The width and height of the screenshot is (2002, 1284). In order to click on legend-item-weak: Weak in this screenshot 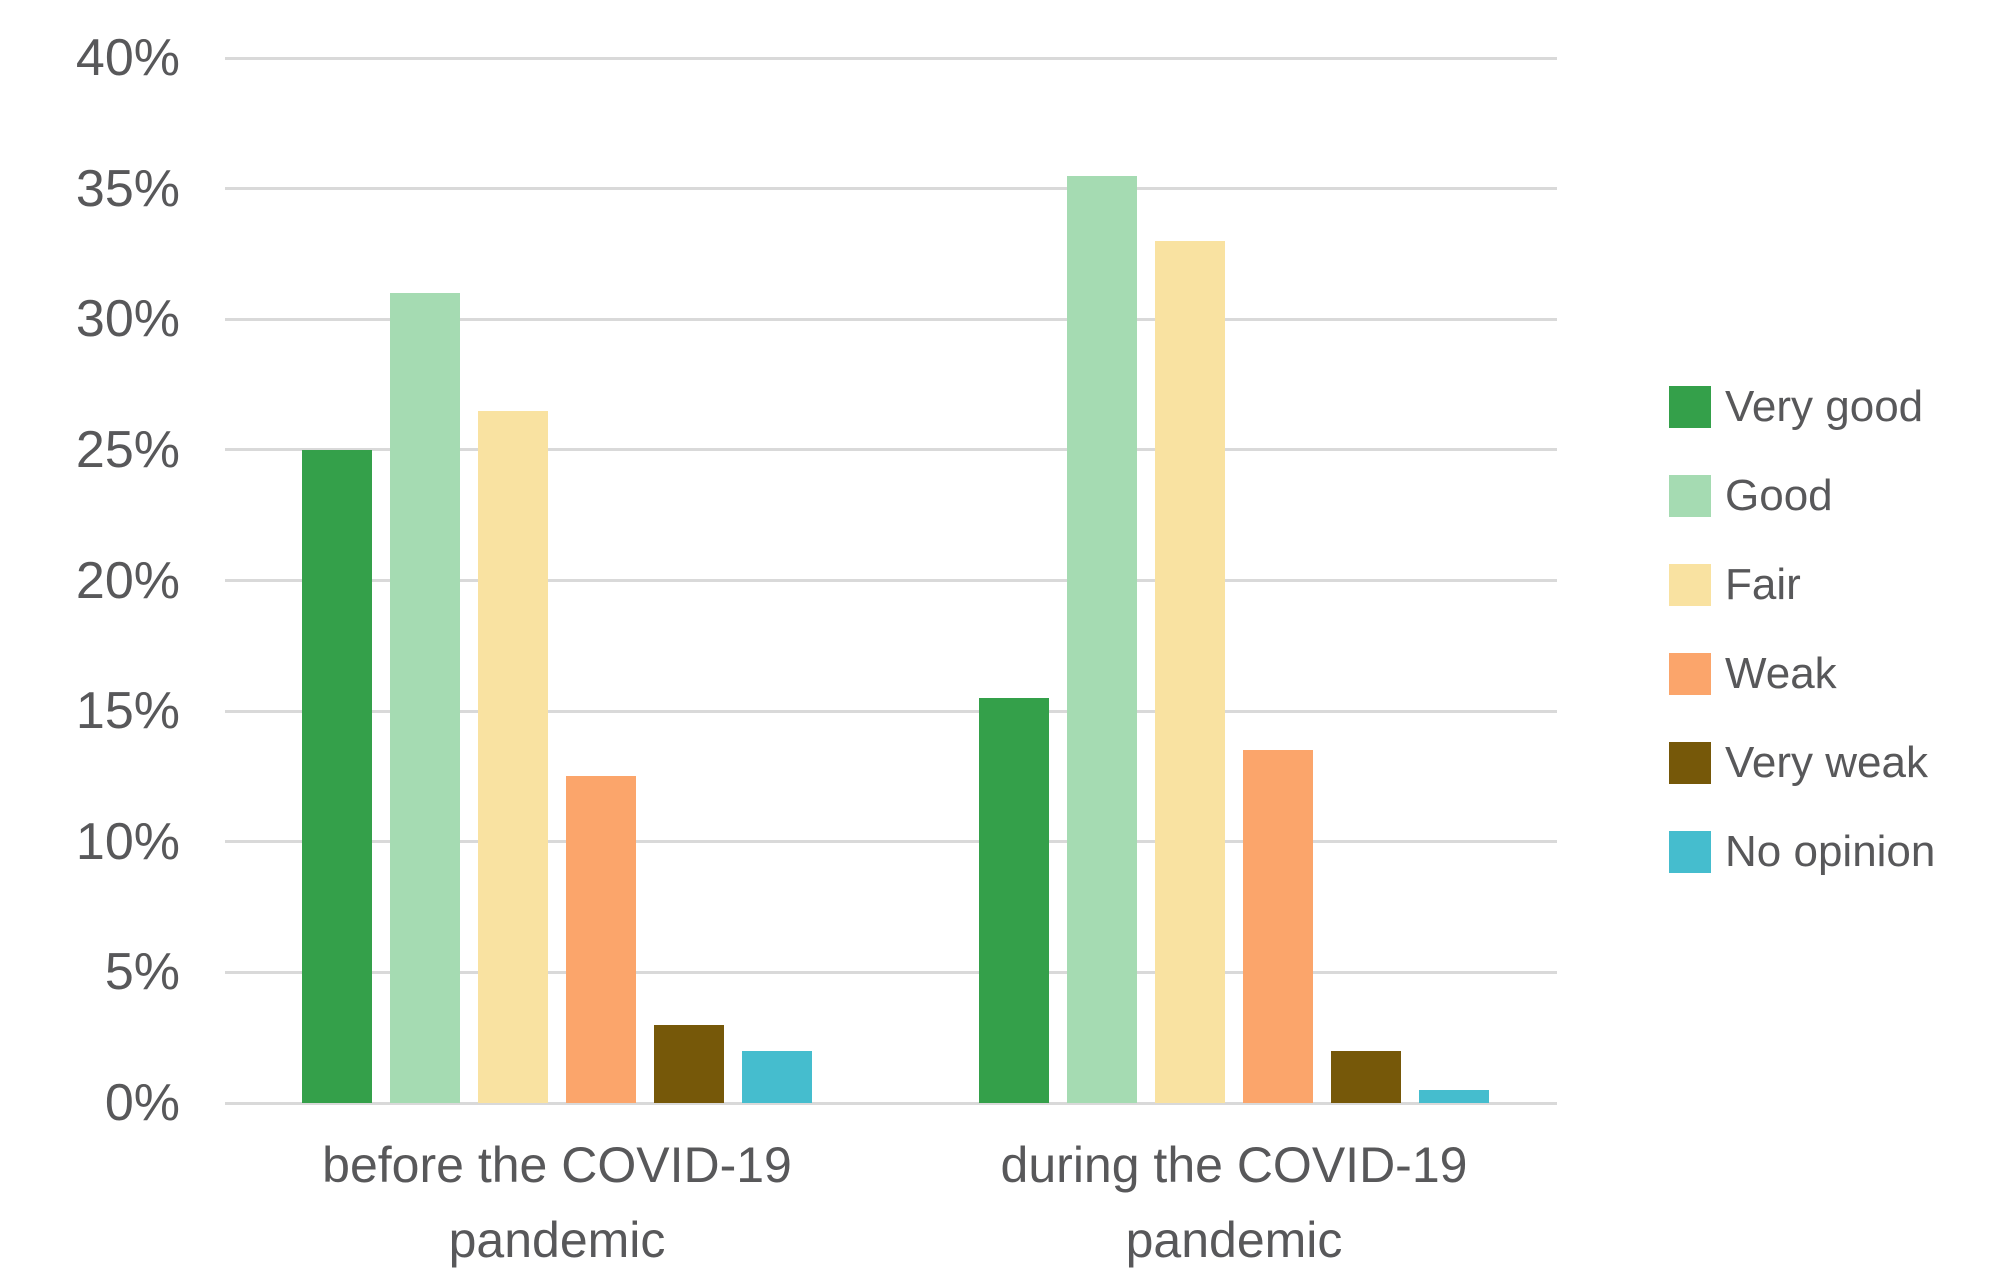, I will do `click(1802, 673)`.